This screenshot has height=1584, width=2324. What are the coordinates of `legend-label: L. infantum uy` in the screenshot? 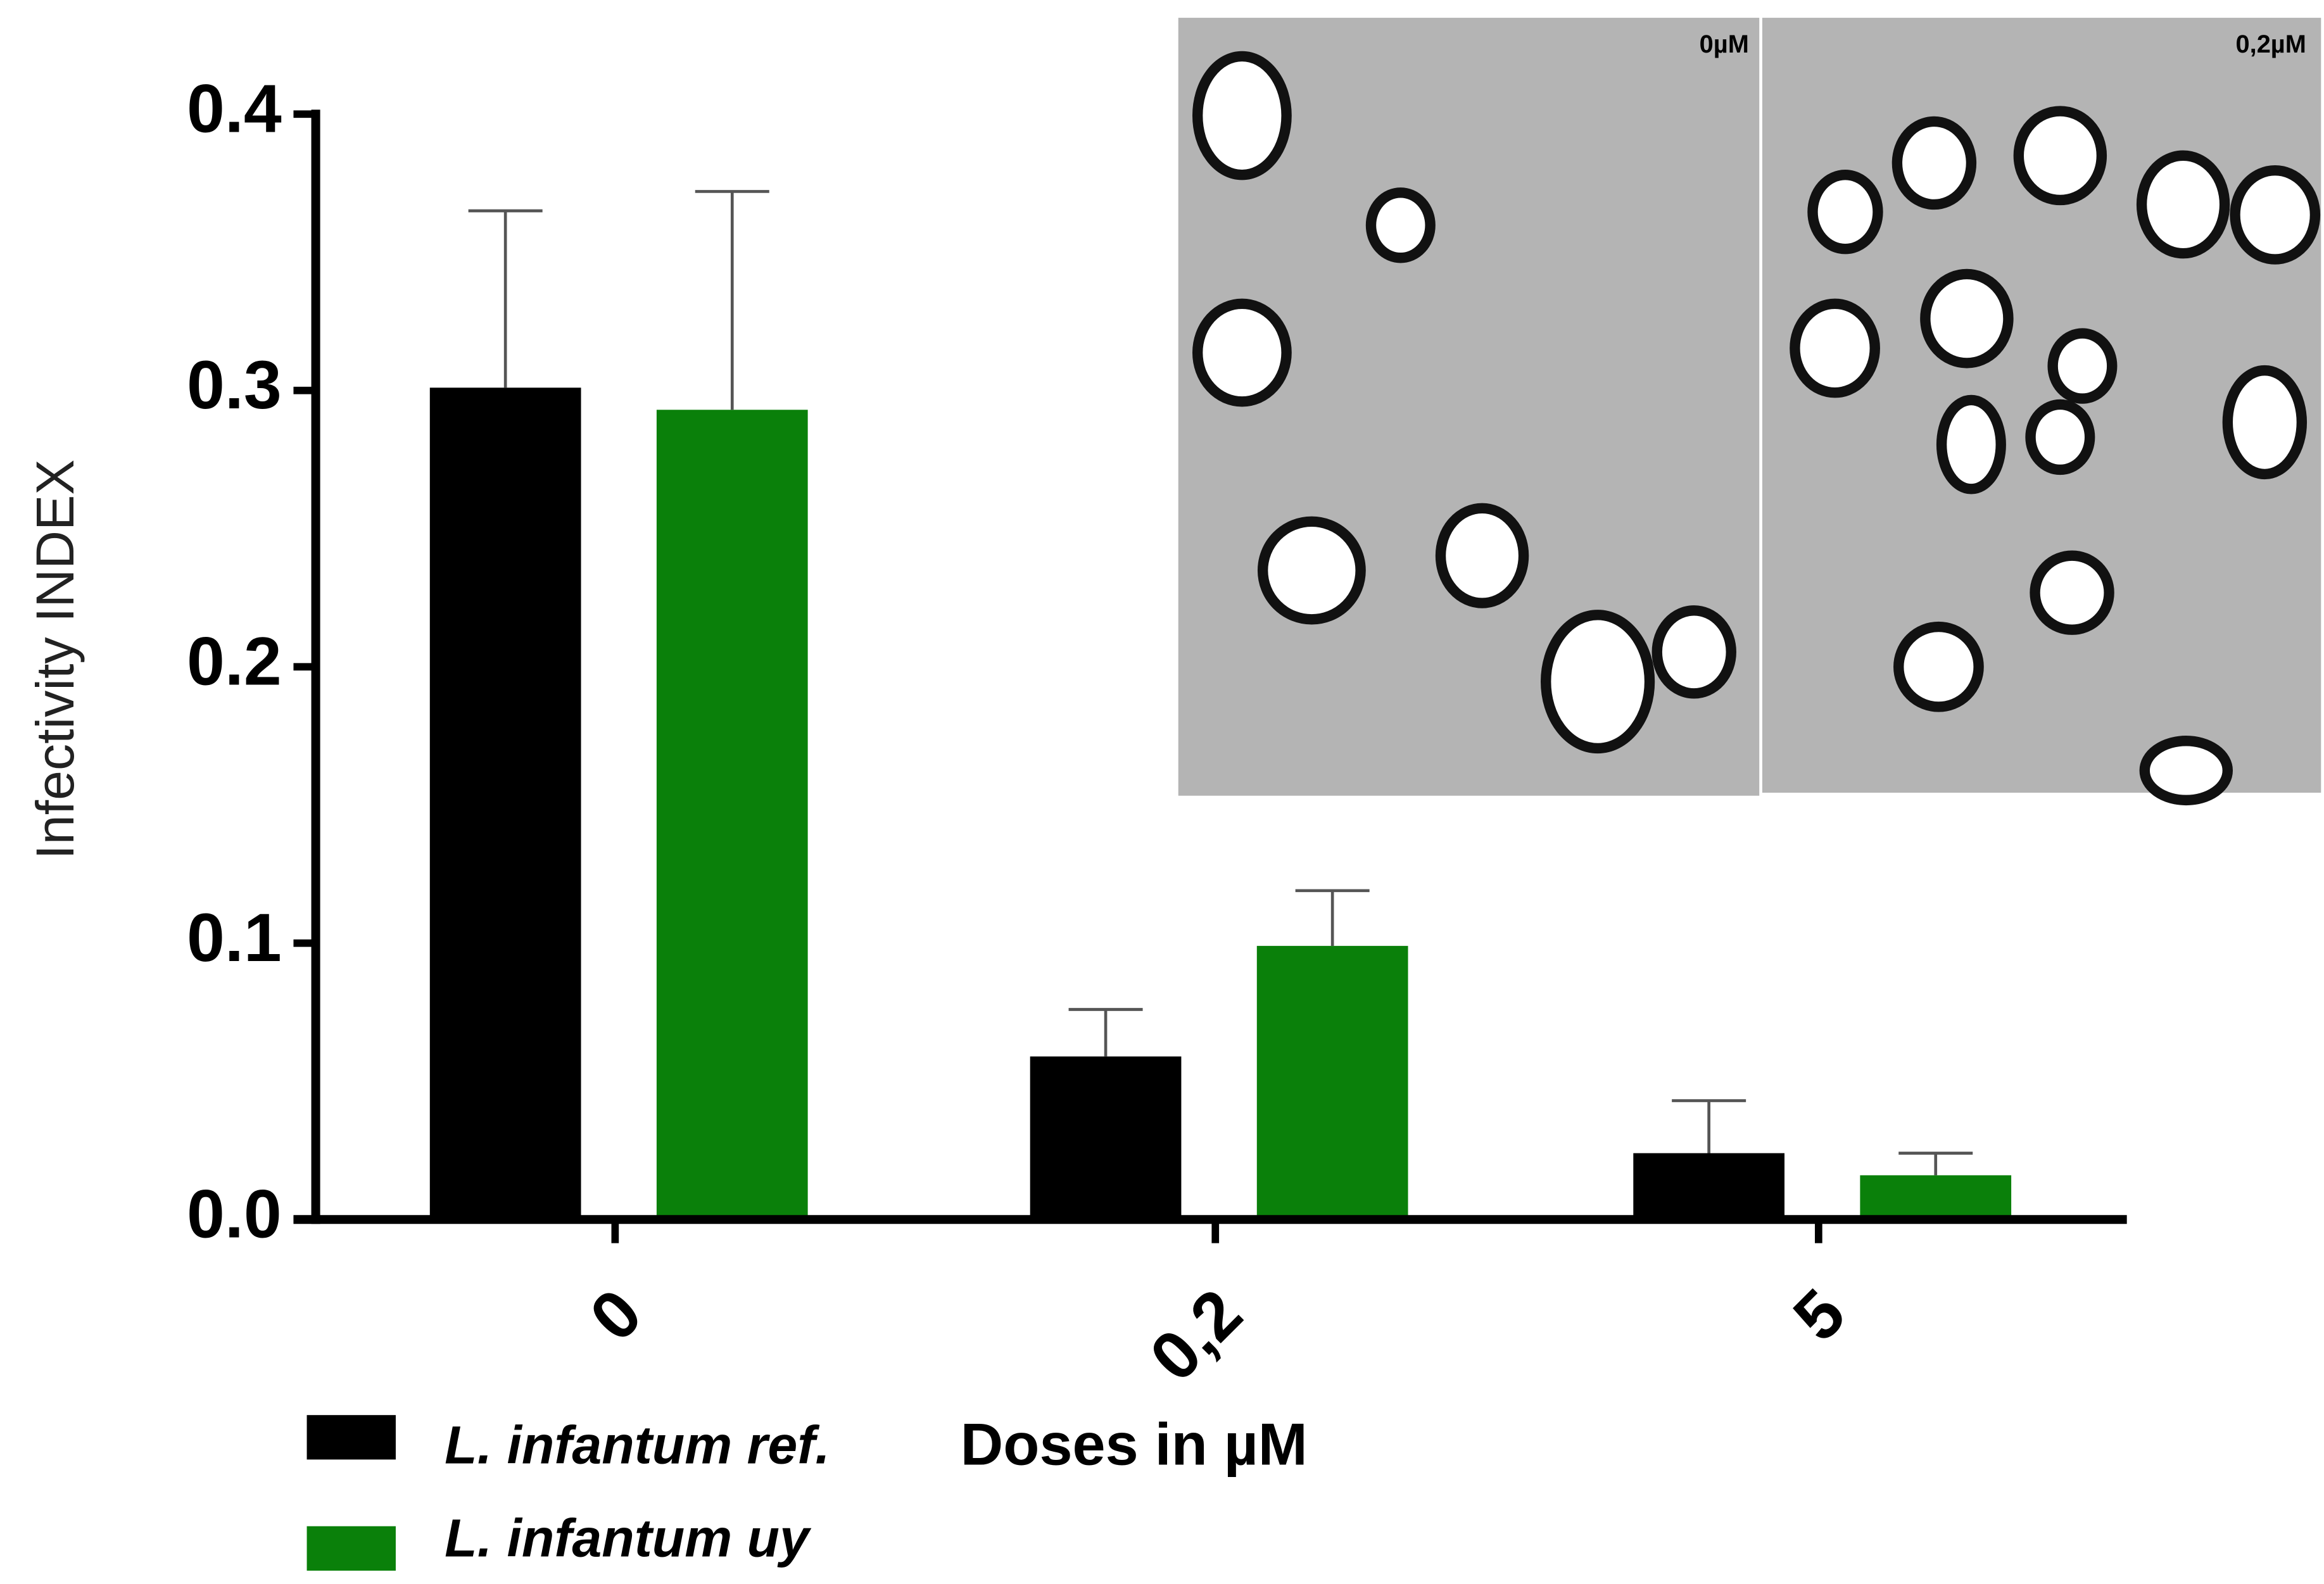 It's located at (628, 1538).